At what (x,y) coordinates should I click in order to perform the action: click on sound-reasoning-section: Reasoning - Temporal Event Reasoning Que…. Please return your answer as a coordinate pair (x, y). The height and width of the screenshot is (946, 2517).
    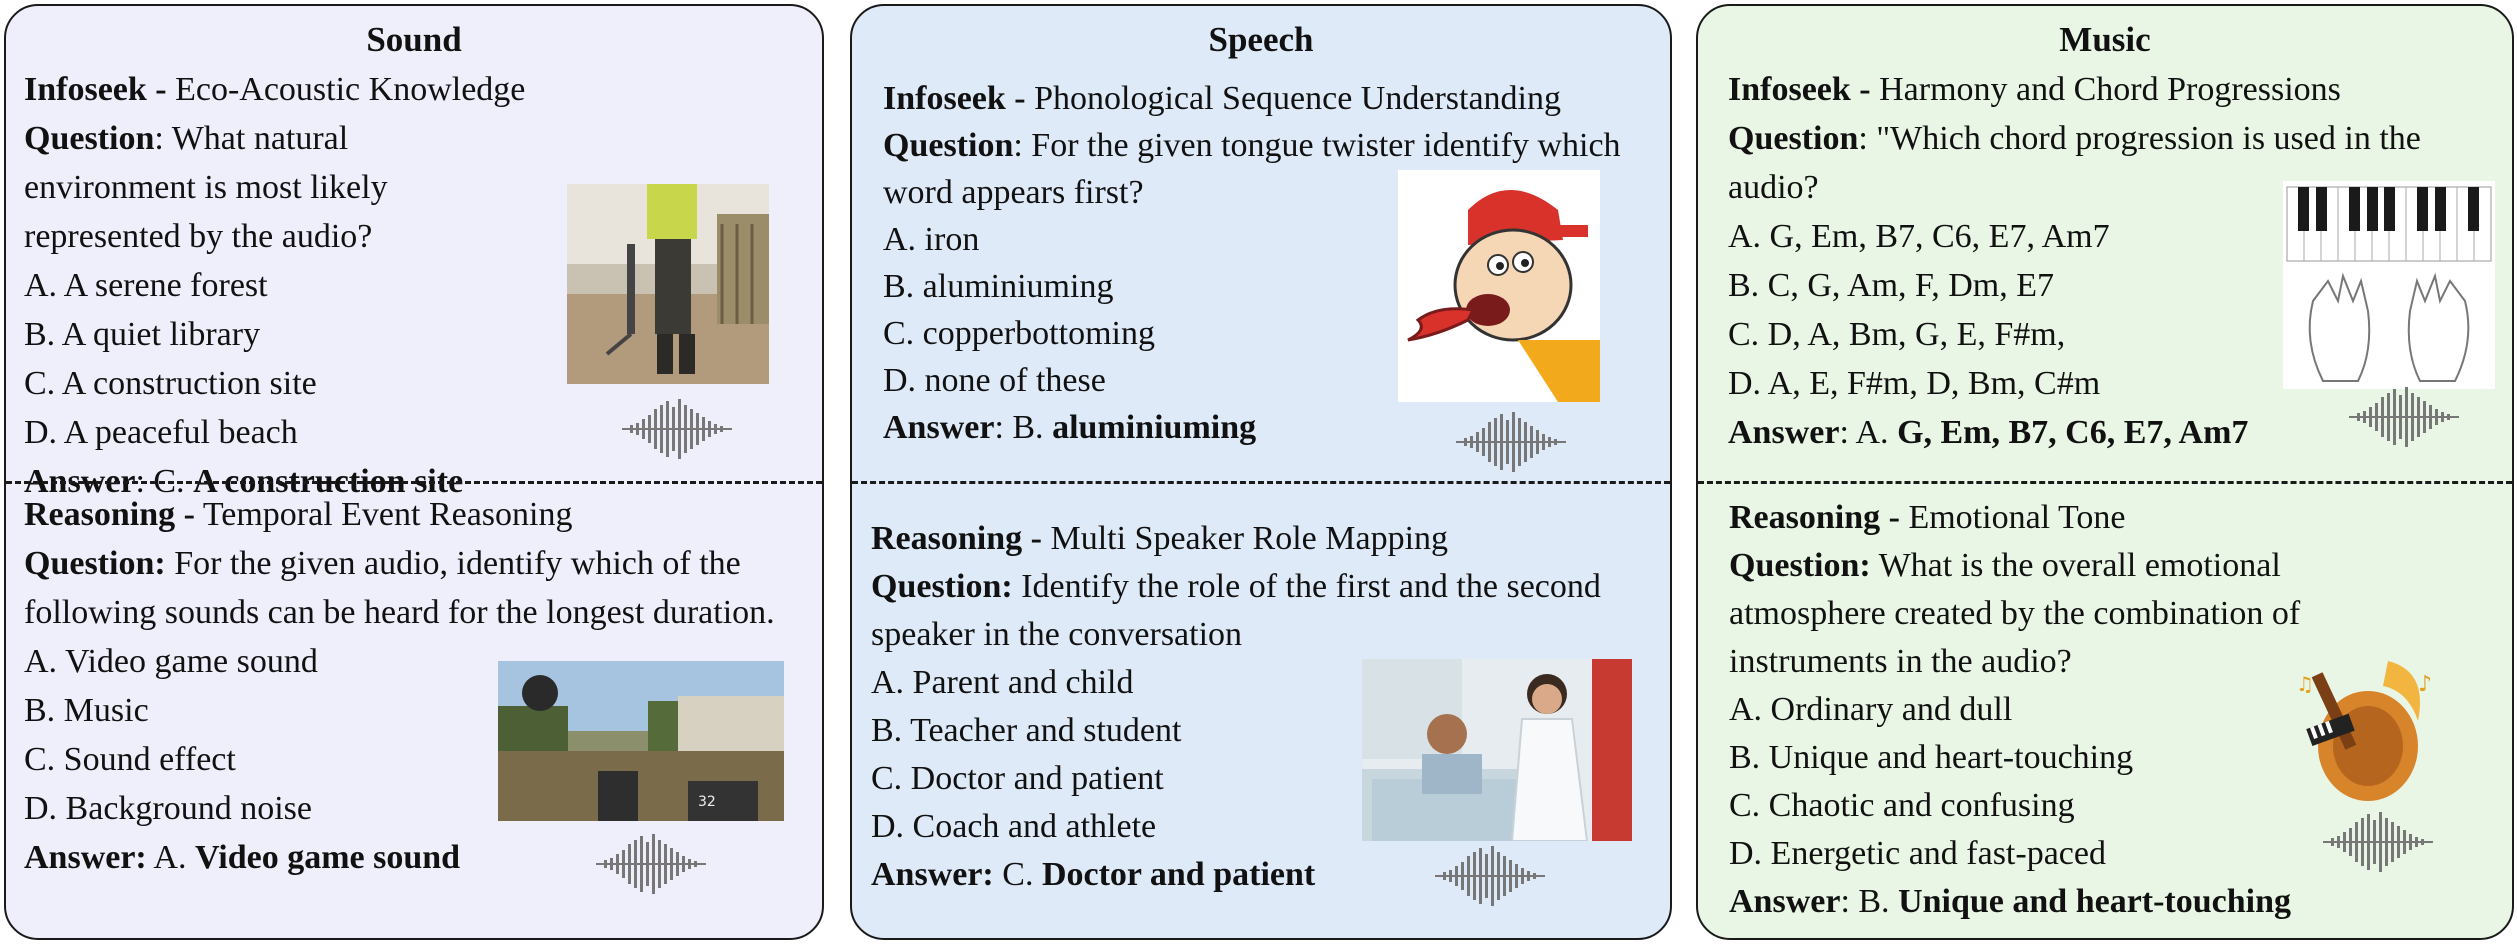
    Looking at the image, I should click on (419, 686).